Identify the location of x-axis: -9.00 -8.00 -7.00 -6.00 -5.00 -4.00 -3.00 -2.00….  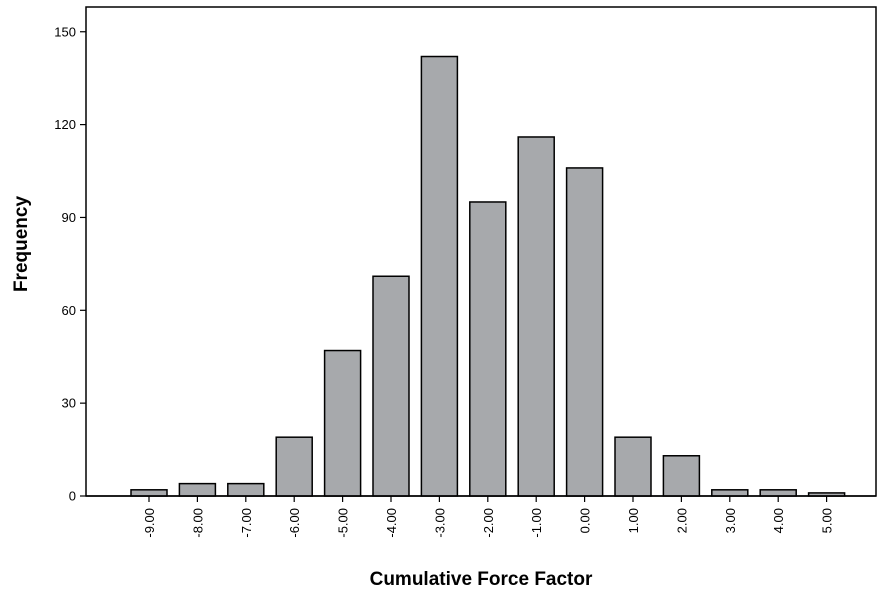
(481, 516).